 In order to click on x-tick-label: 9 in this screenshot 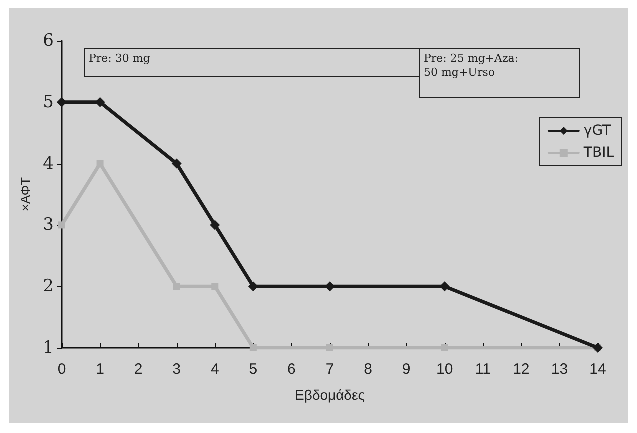, I will do `click(406, 369)`.